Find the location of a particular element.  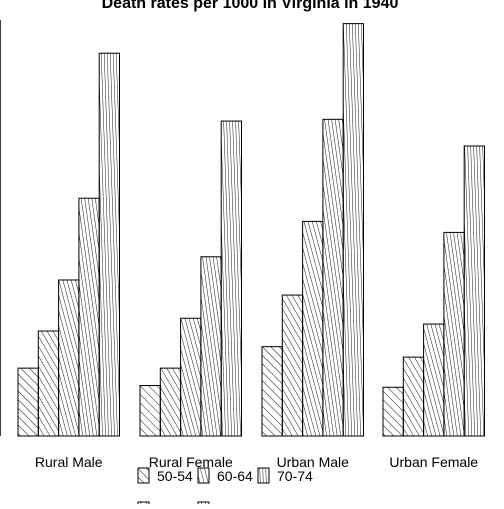

legend-label-50-54: 50-54 is located at coordinates (175, 476).